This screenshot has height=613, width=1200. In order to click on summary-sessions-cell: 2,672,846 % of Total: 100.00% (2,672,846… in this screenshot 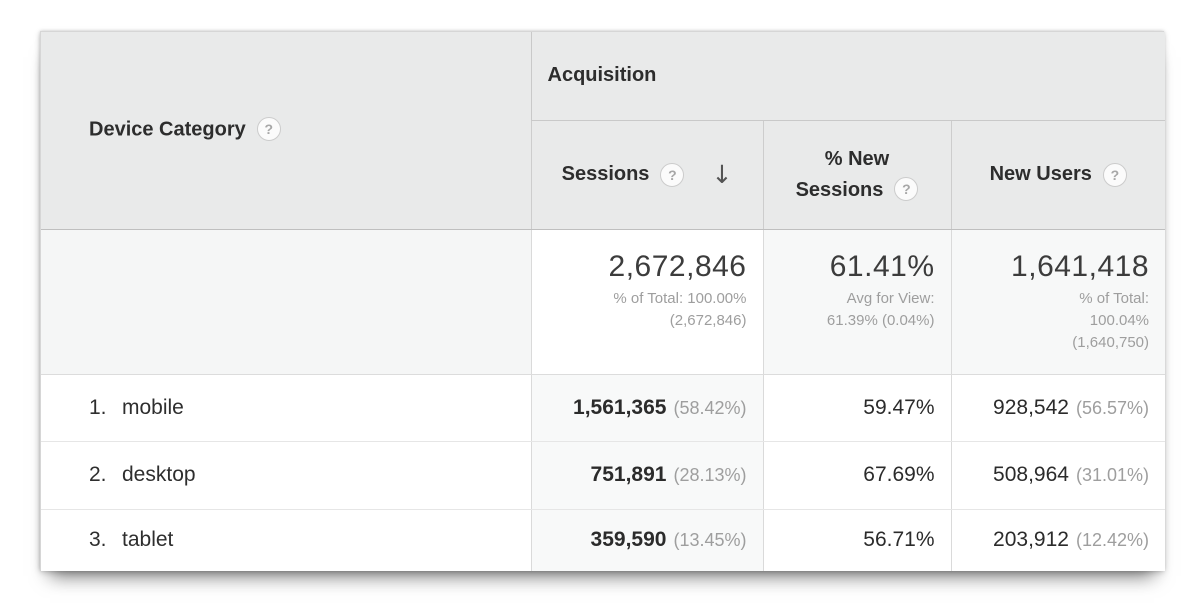, I will do `click(646, 302)`.